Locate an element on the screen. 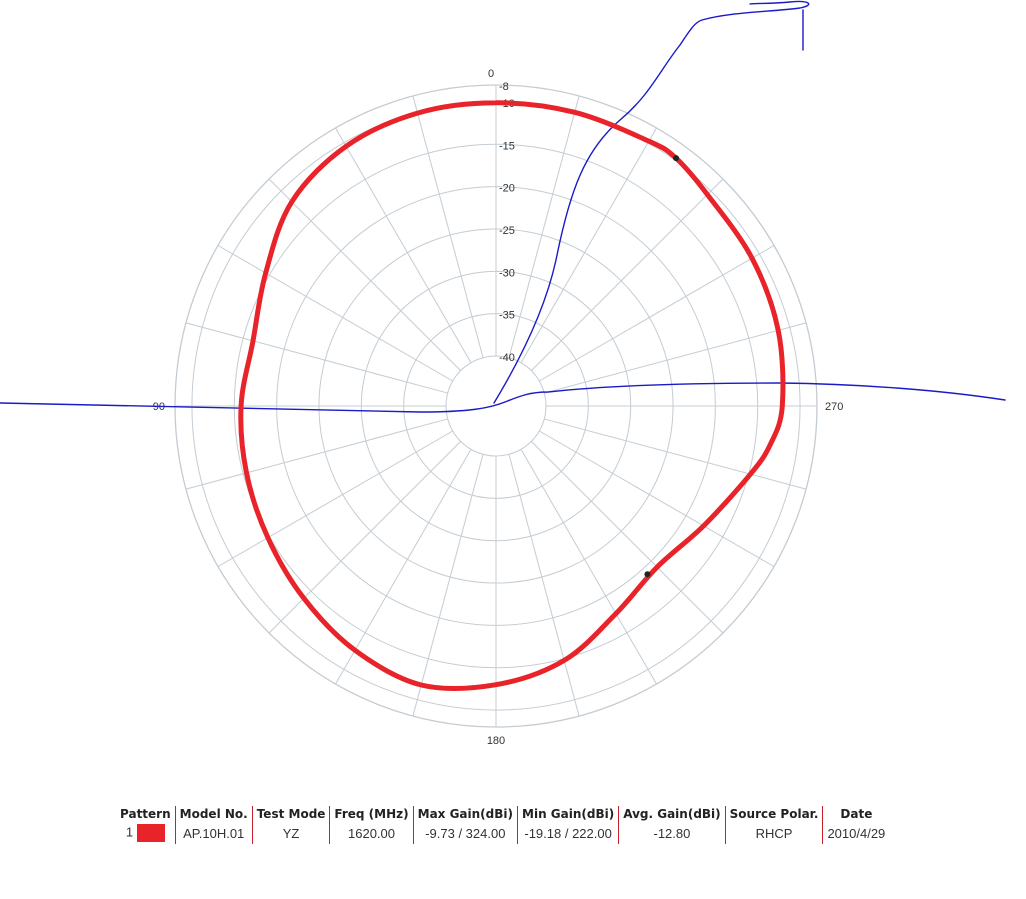  radial-tick-label: -8 is located at coordinates (504, 87).